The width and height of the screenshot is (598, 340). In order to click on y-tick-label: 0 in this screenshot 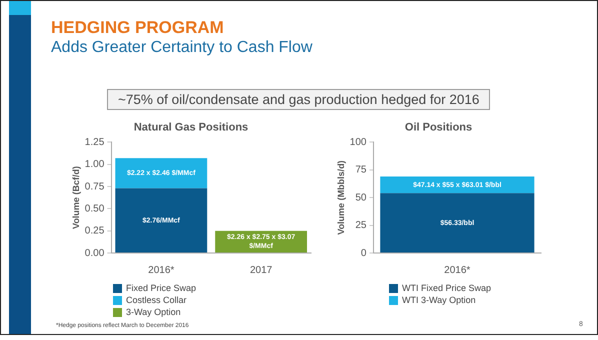, I will do `click(363, 253)`.